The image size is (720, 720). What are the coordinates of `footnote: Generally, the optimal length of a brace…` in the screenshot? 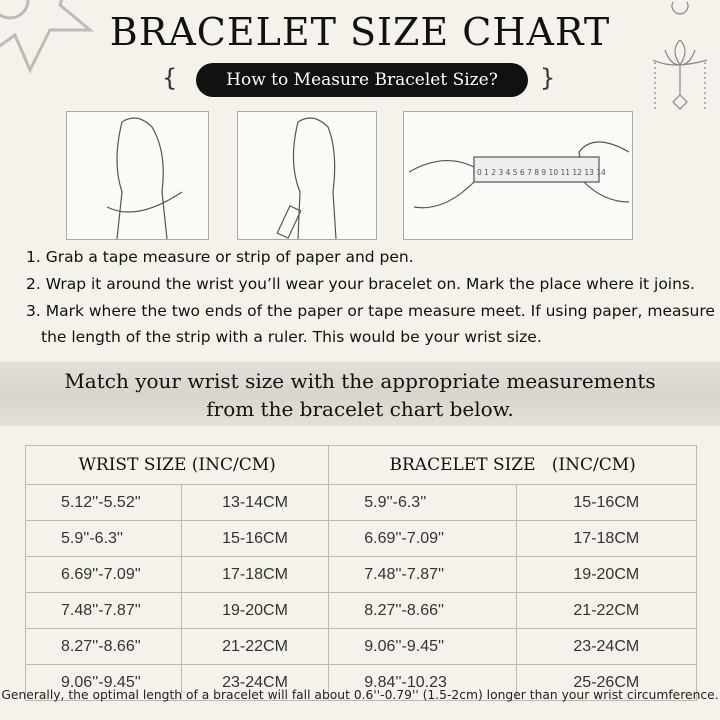 It's located at (360, 695).